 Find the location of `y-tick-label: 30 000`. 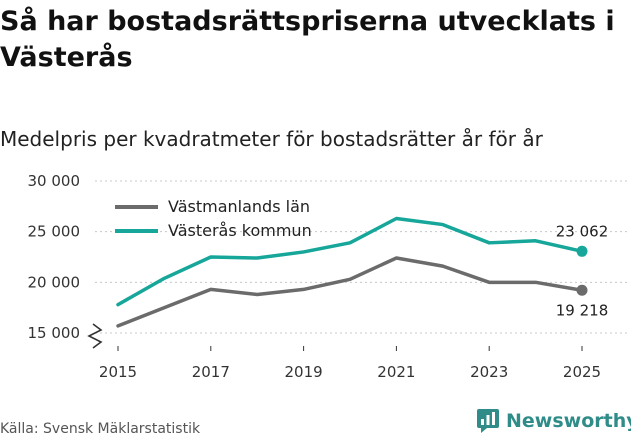

y-tick-label: 30 000 is located at coordinates (54, 181).